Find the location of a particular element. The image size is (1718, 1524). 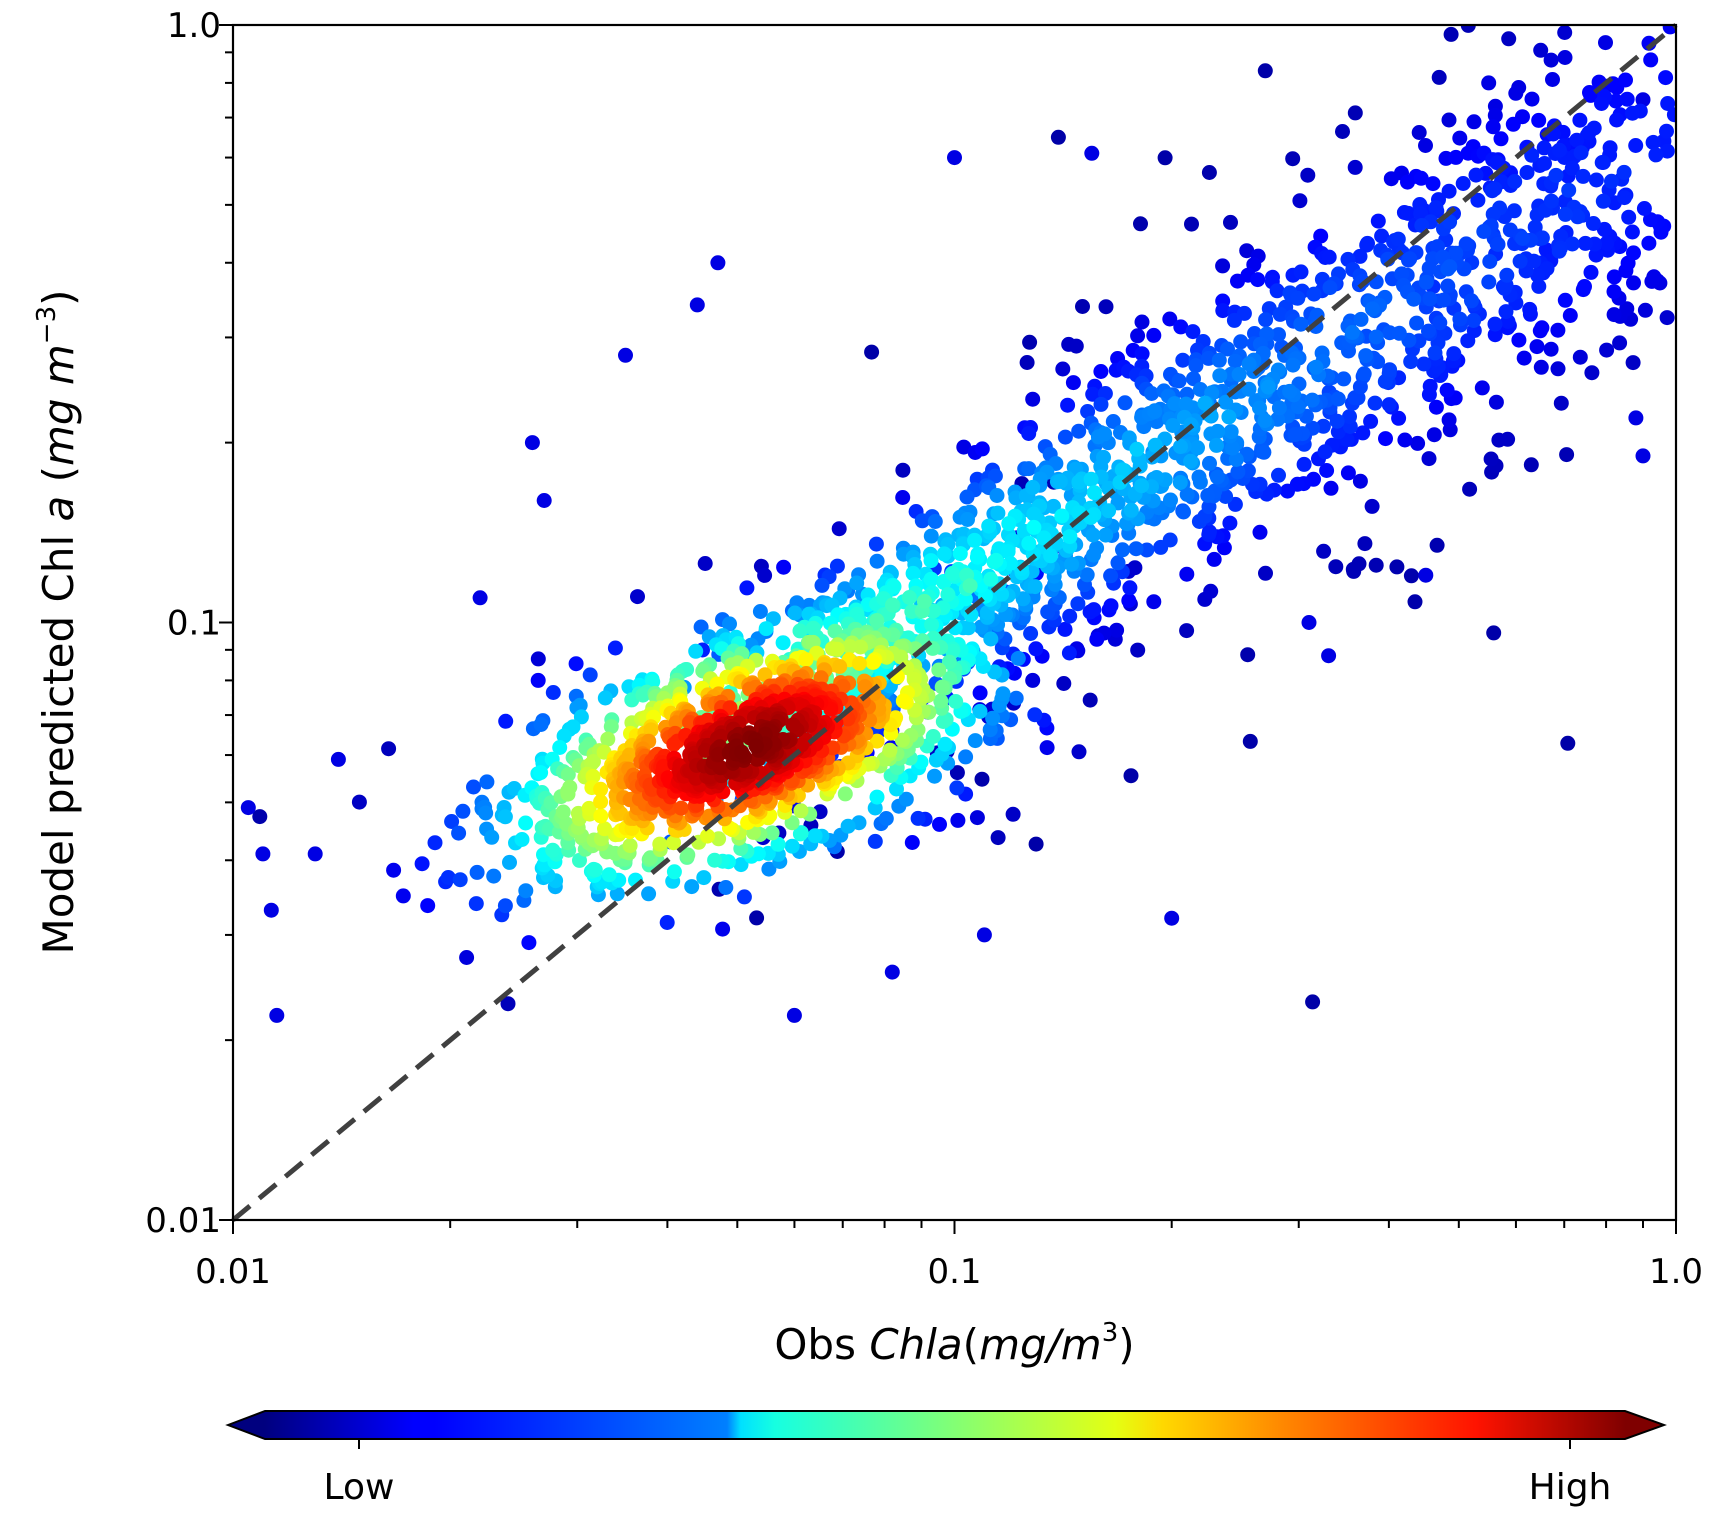

colorbar: Low High is located at coordinates (946, 1459).